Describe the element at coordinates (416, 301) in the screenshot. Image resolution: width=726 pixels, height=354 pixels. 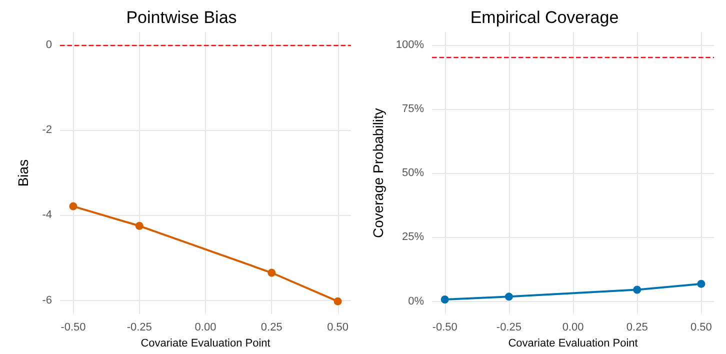
I see `y-tick-label: 0%` at that location.